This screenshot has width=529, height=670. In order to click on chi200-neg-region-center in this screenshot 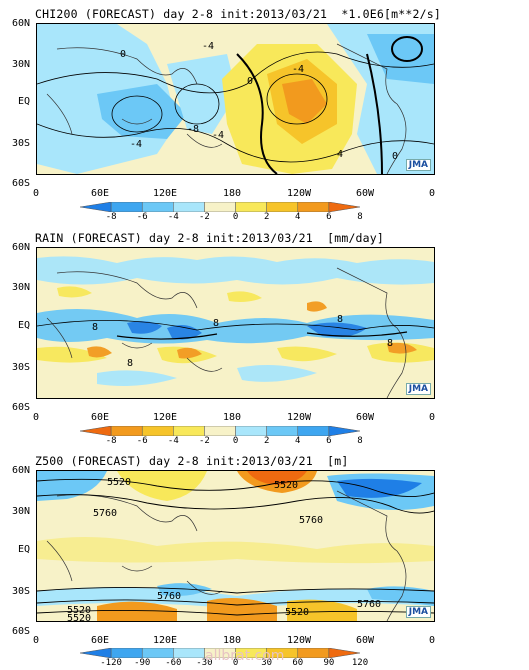, I will do `click(202, 94)`.